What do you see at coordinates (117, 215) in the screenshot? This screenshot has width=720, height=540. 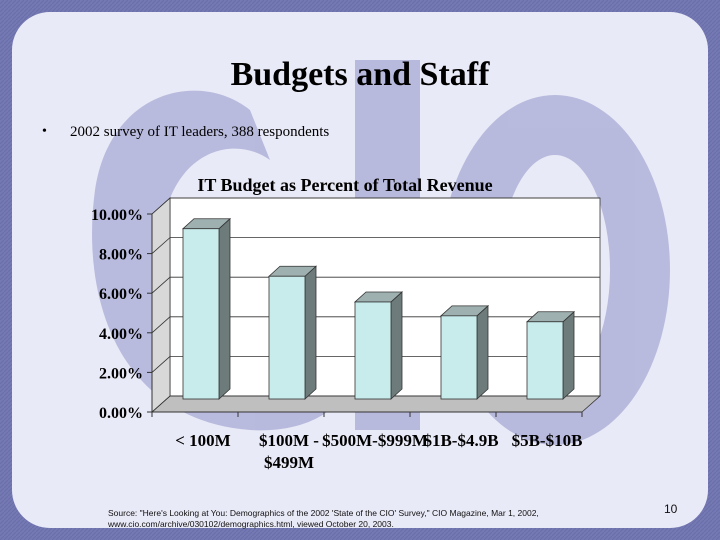 I see `y-tick-label: 10.00%` at bounding box center [117, 215].